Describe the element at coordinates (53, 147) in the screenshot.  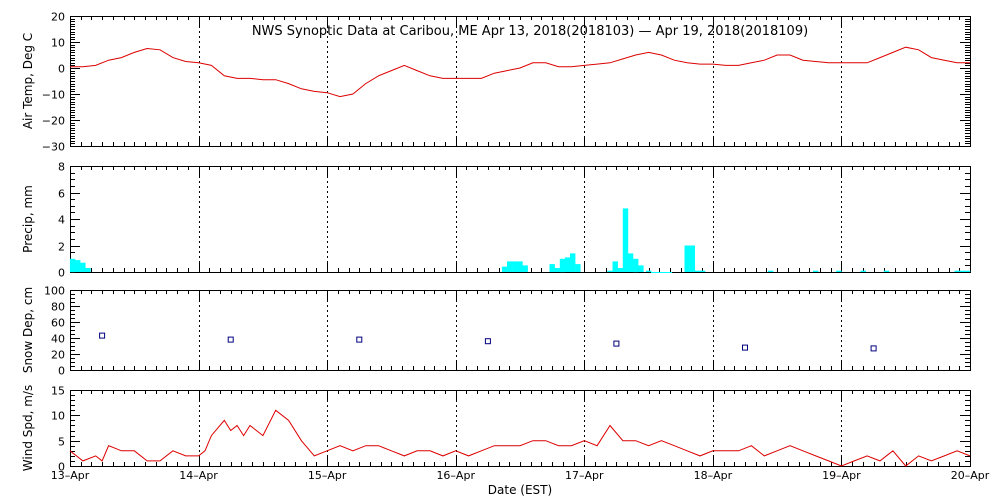
I see `y-tick-label: −30` at that location.